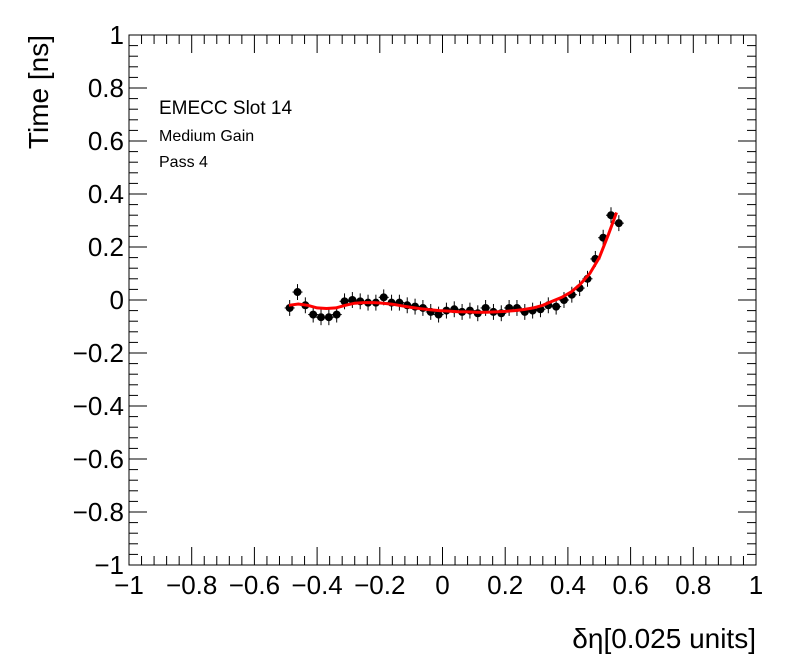  Describe the element at coordinates (316, 585) in the screenshot. I see `x-tick-label: −0.4` at that location.